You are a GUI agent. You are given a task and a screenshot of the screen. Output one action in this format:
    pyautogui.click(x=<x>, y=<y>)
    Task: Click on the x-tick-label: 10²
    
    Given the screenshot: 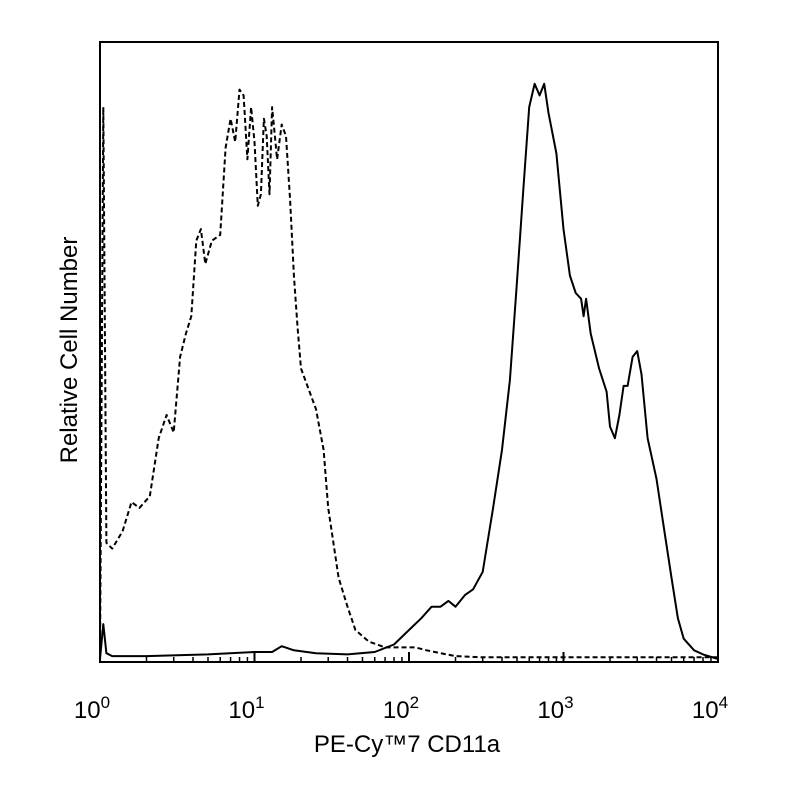 What is the action you would take?
    pyautogui.click(x=401, y=708)
    